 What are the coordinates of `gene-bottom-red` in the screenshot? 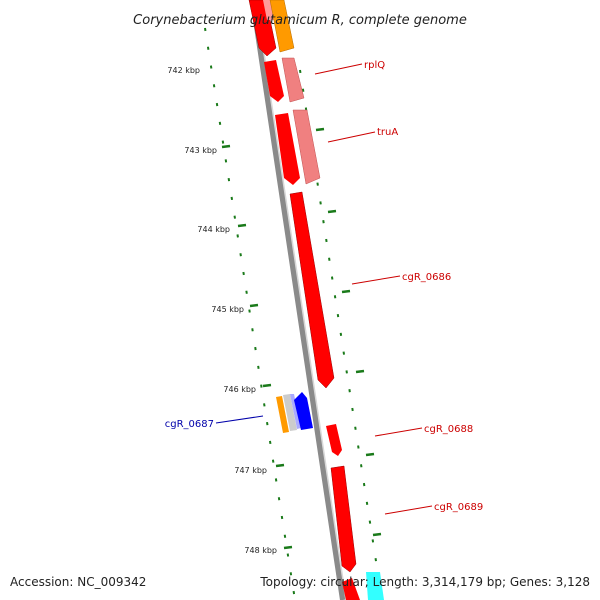 It's located at (351, 589).